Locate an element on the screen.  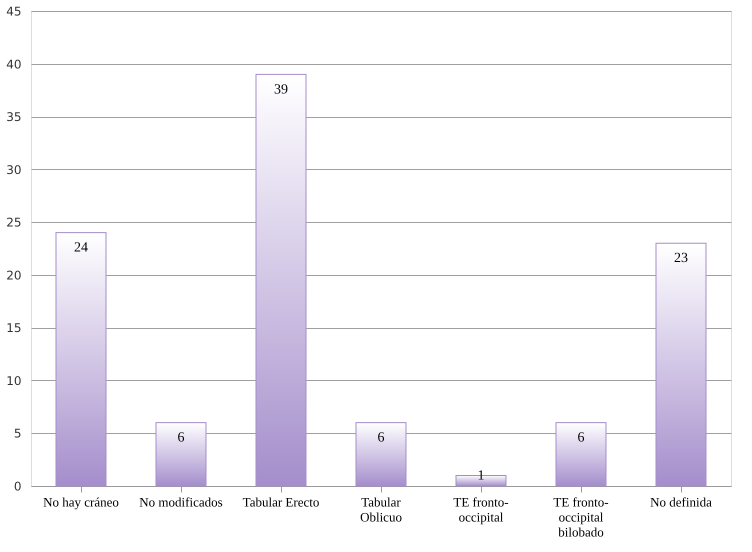
data-label: 1 is located at coordinates (481, 476).